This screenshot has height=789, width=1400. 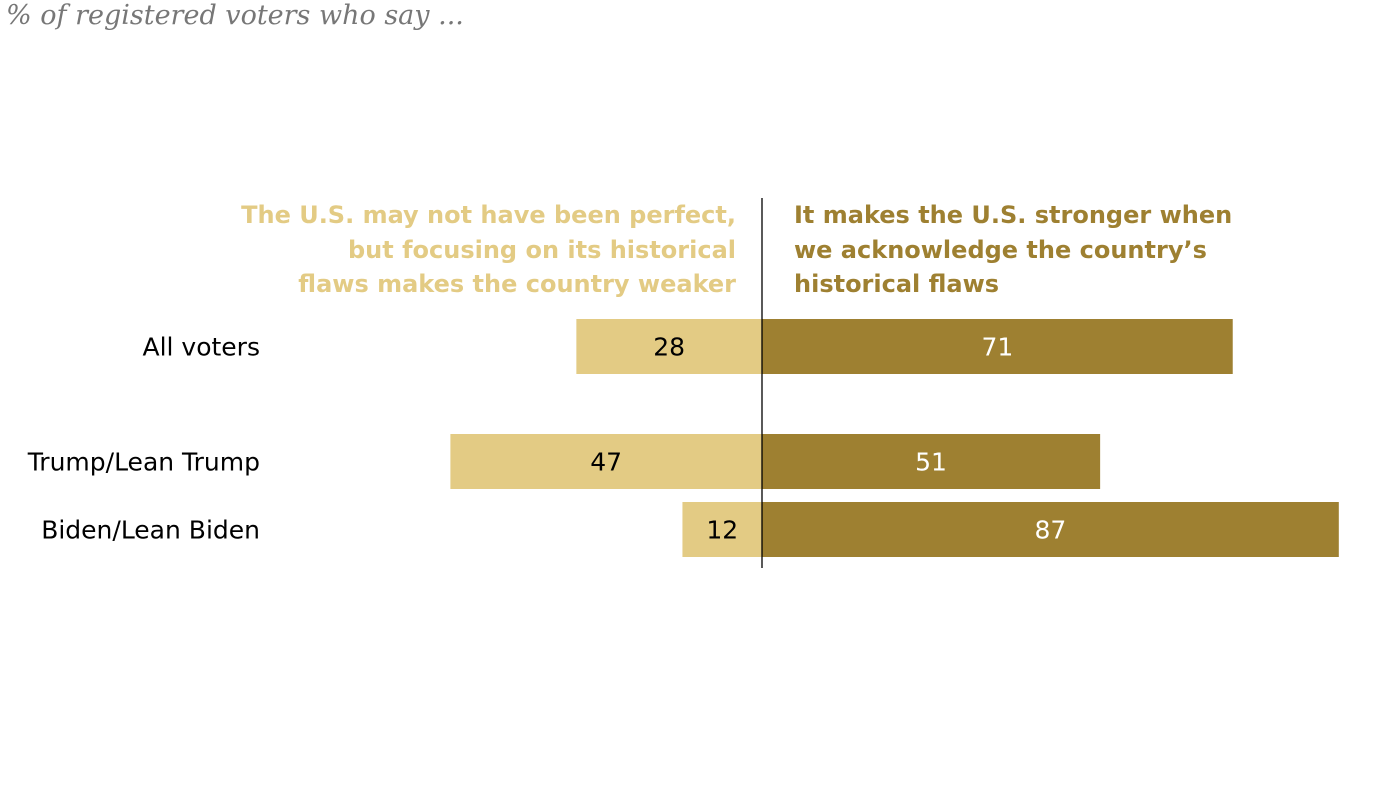 I want to click on legend-line: but focusing on its historical, so click(x=541, y=249).